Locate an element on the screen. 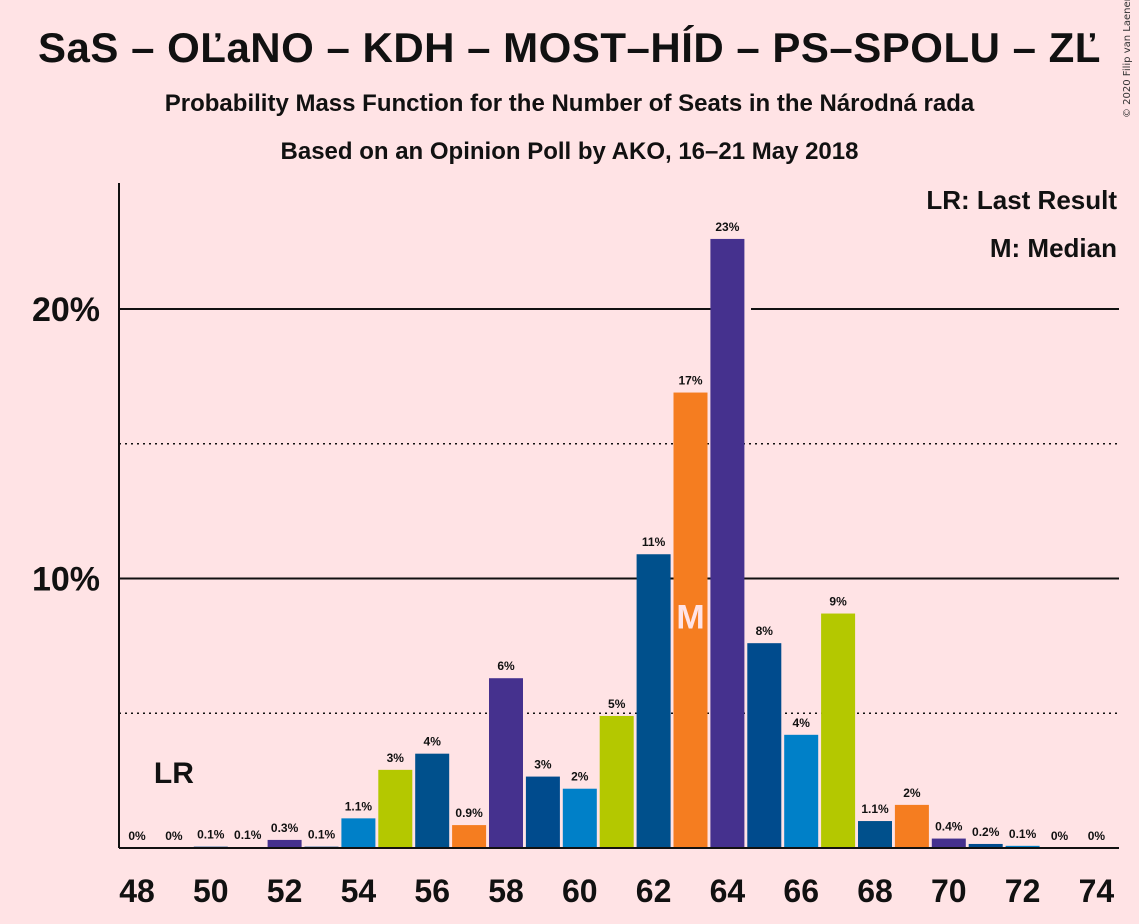 Image resolution: width=1139 pixels, height=924 pixels. x-tick-label: 72 is located at coordinates (1023, 891).